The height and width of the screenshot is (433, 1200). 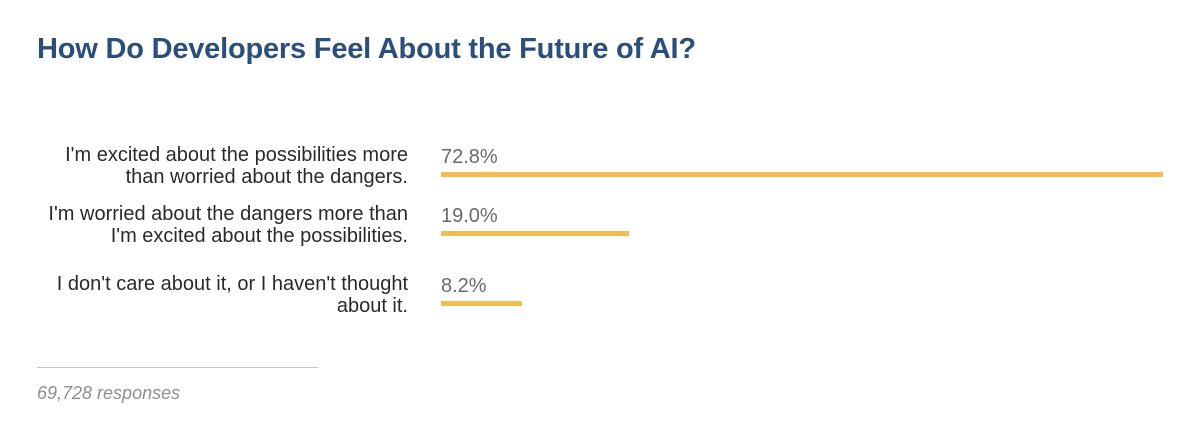 What do you see at coordinates (469, 157) in the screenshot?
I see `value-label: 72.8%` at bounding box center [469, 157].